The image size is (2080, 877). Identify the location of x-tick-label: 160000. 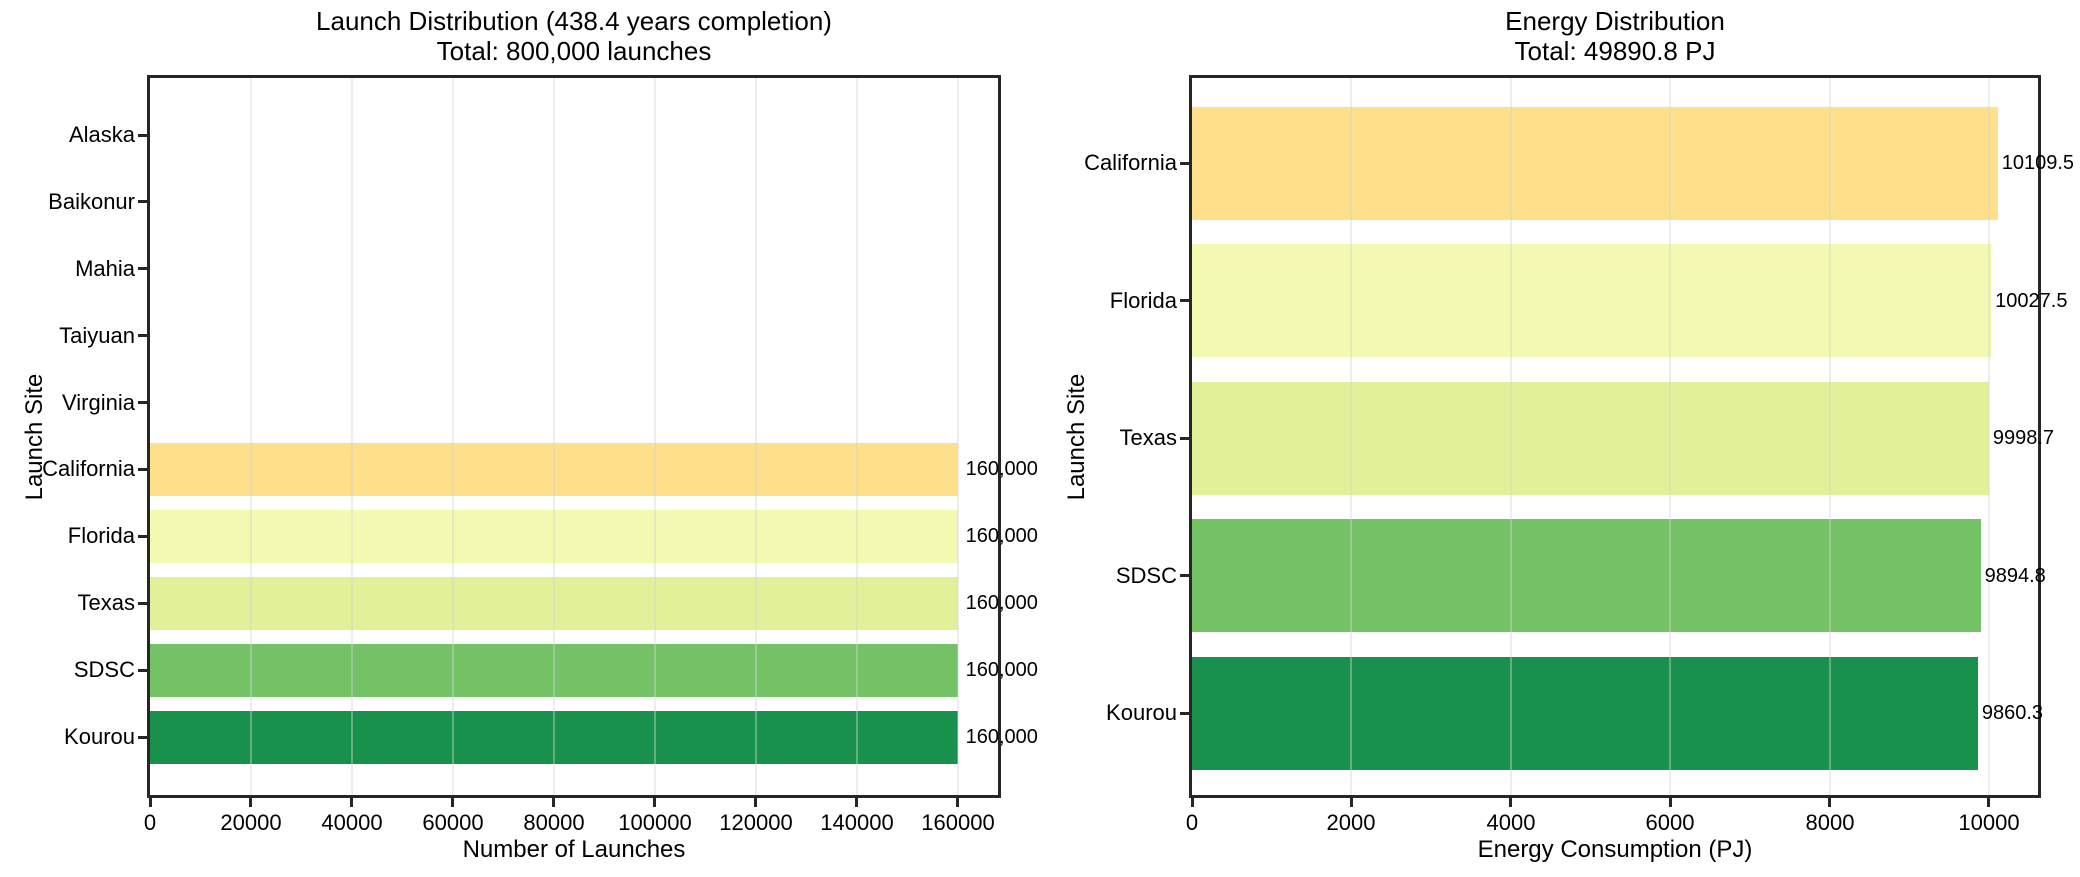
(958, 822).